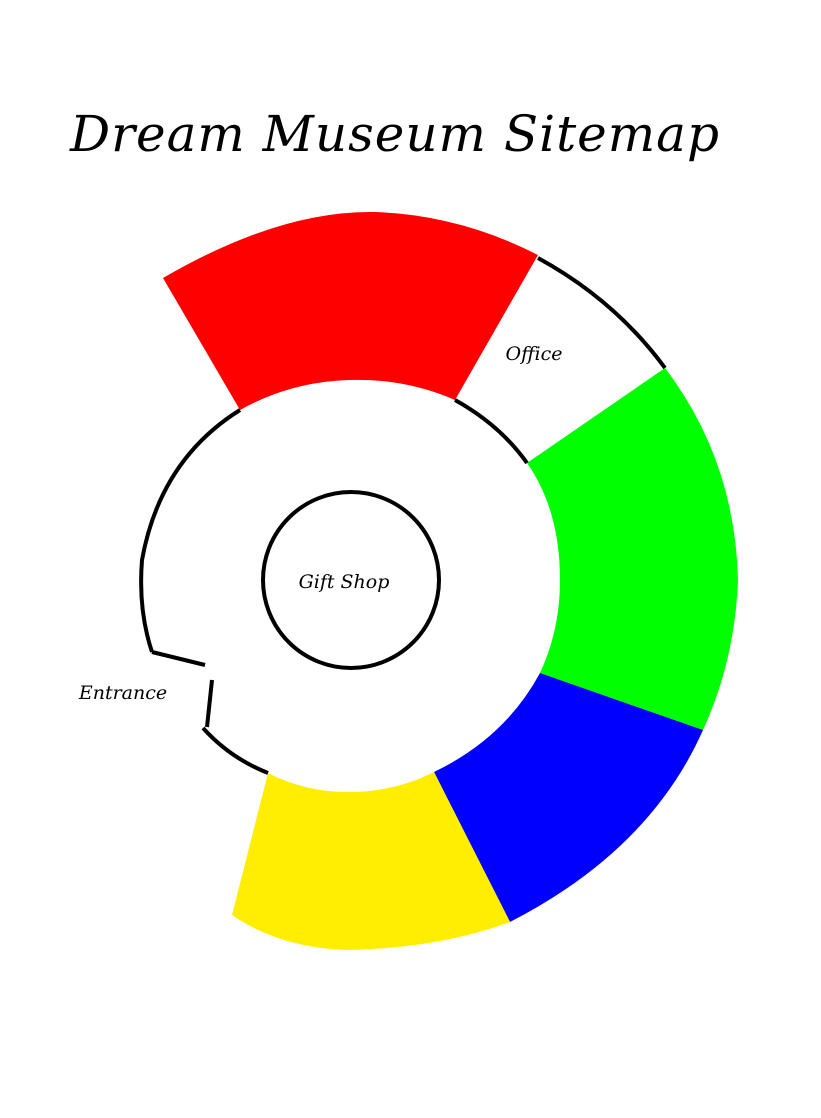 This screenshot has width=821, height=1118. What do you see at coordinates (190, 530) in the screenshot?
I see `inner-ring-wall` at bounding box center [190, 530].